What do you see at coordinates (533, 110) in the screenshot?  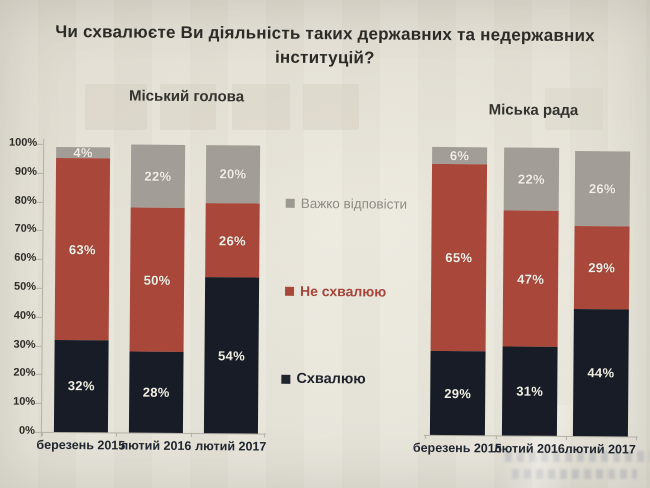 I see `chart-title-miska-rada: Міська рада` at bounding box center [533, 110].